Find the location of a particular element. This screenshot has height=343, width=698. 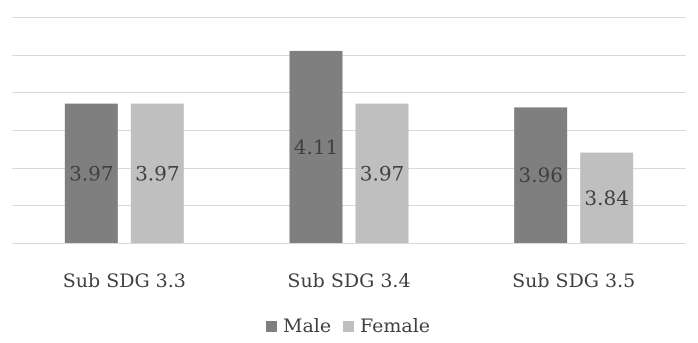

legend-label-female: Female is located at coordinates (395, 326).